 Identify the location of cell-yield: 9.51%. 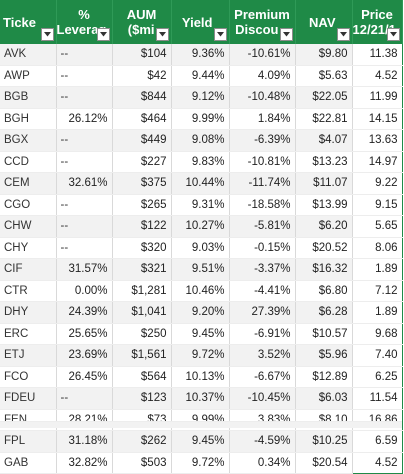
(200, 269).